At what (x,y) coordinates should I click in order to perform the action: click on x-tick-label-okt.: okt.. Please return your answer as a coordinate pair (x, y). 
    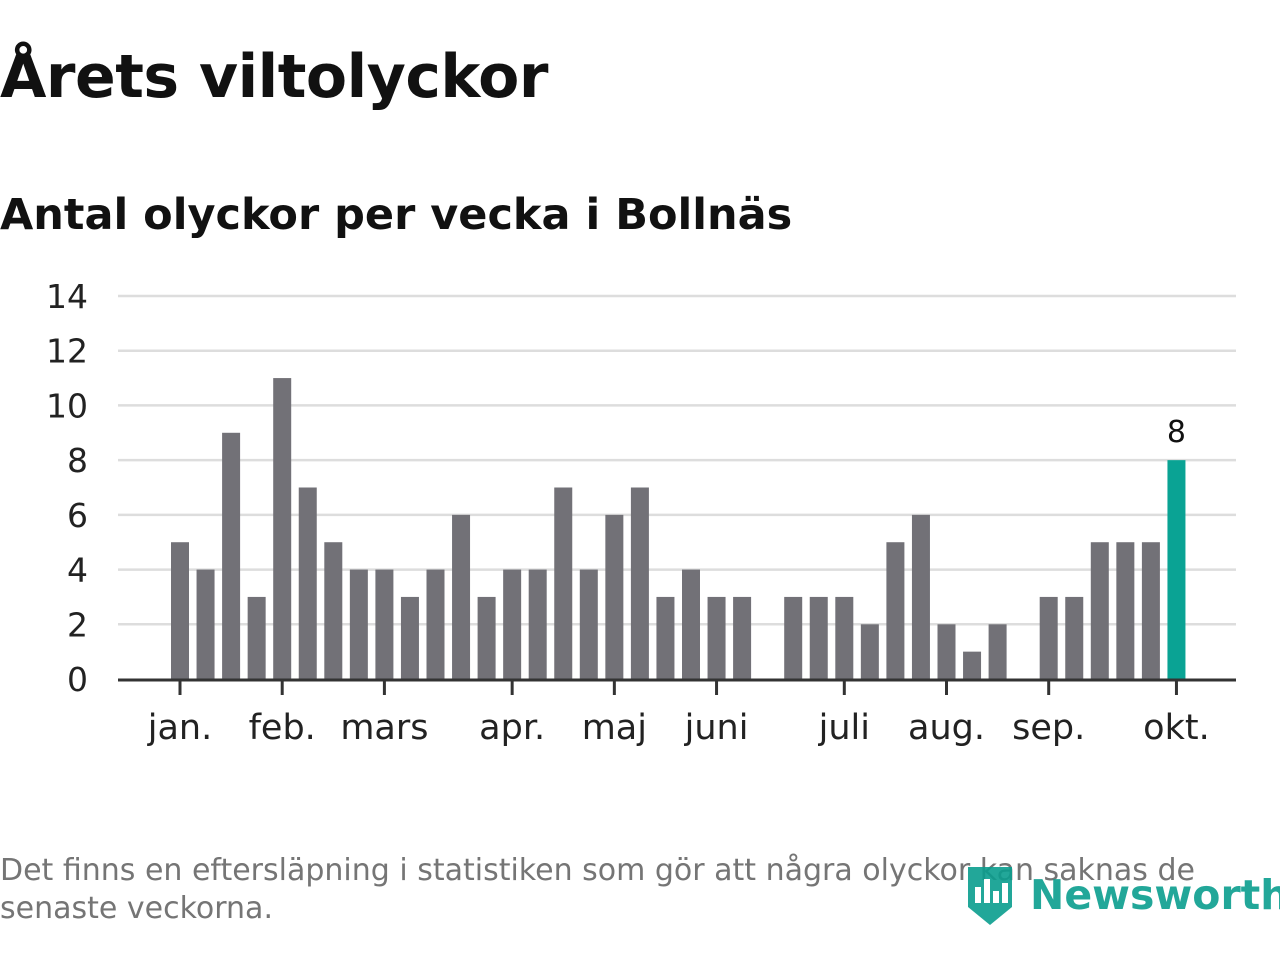
    Looking at the image, I should click on (1176, 728).